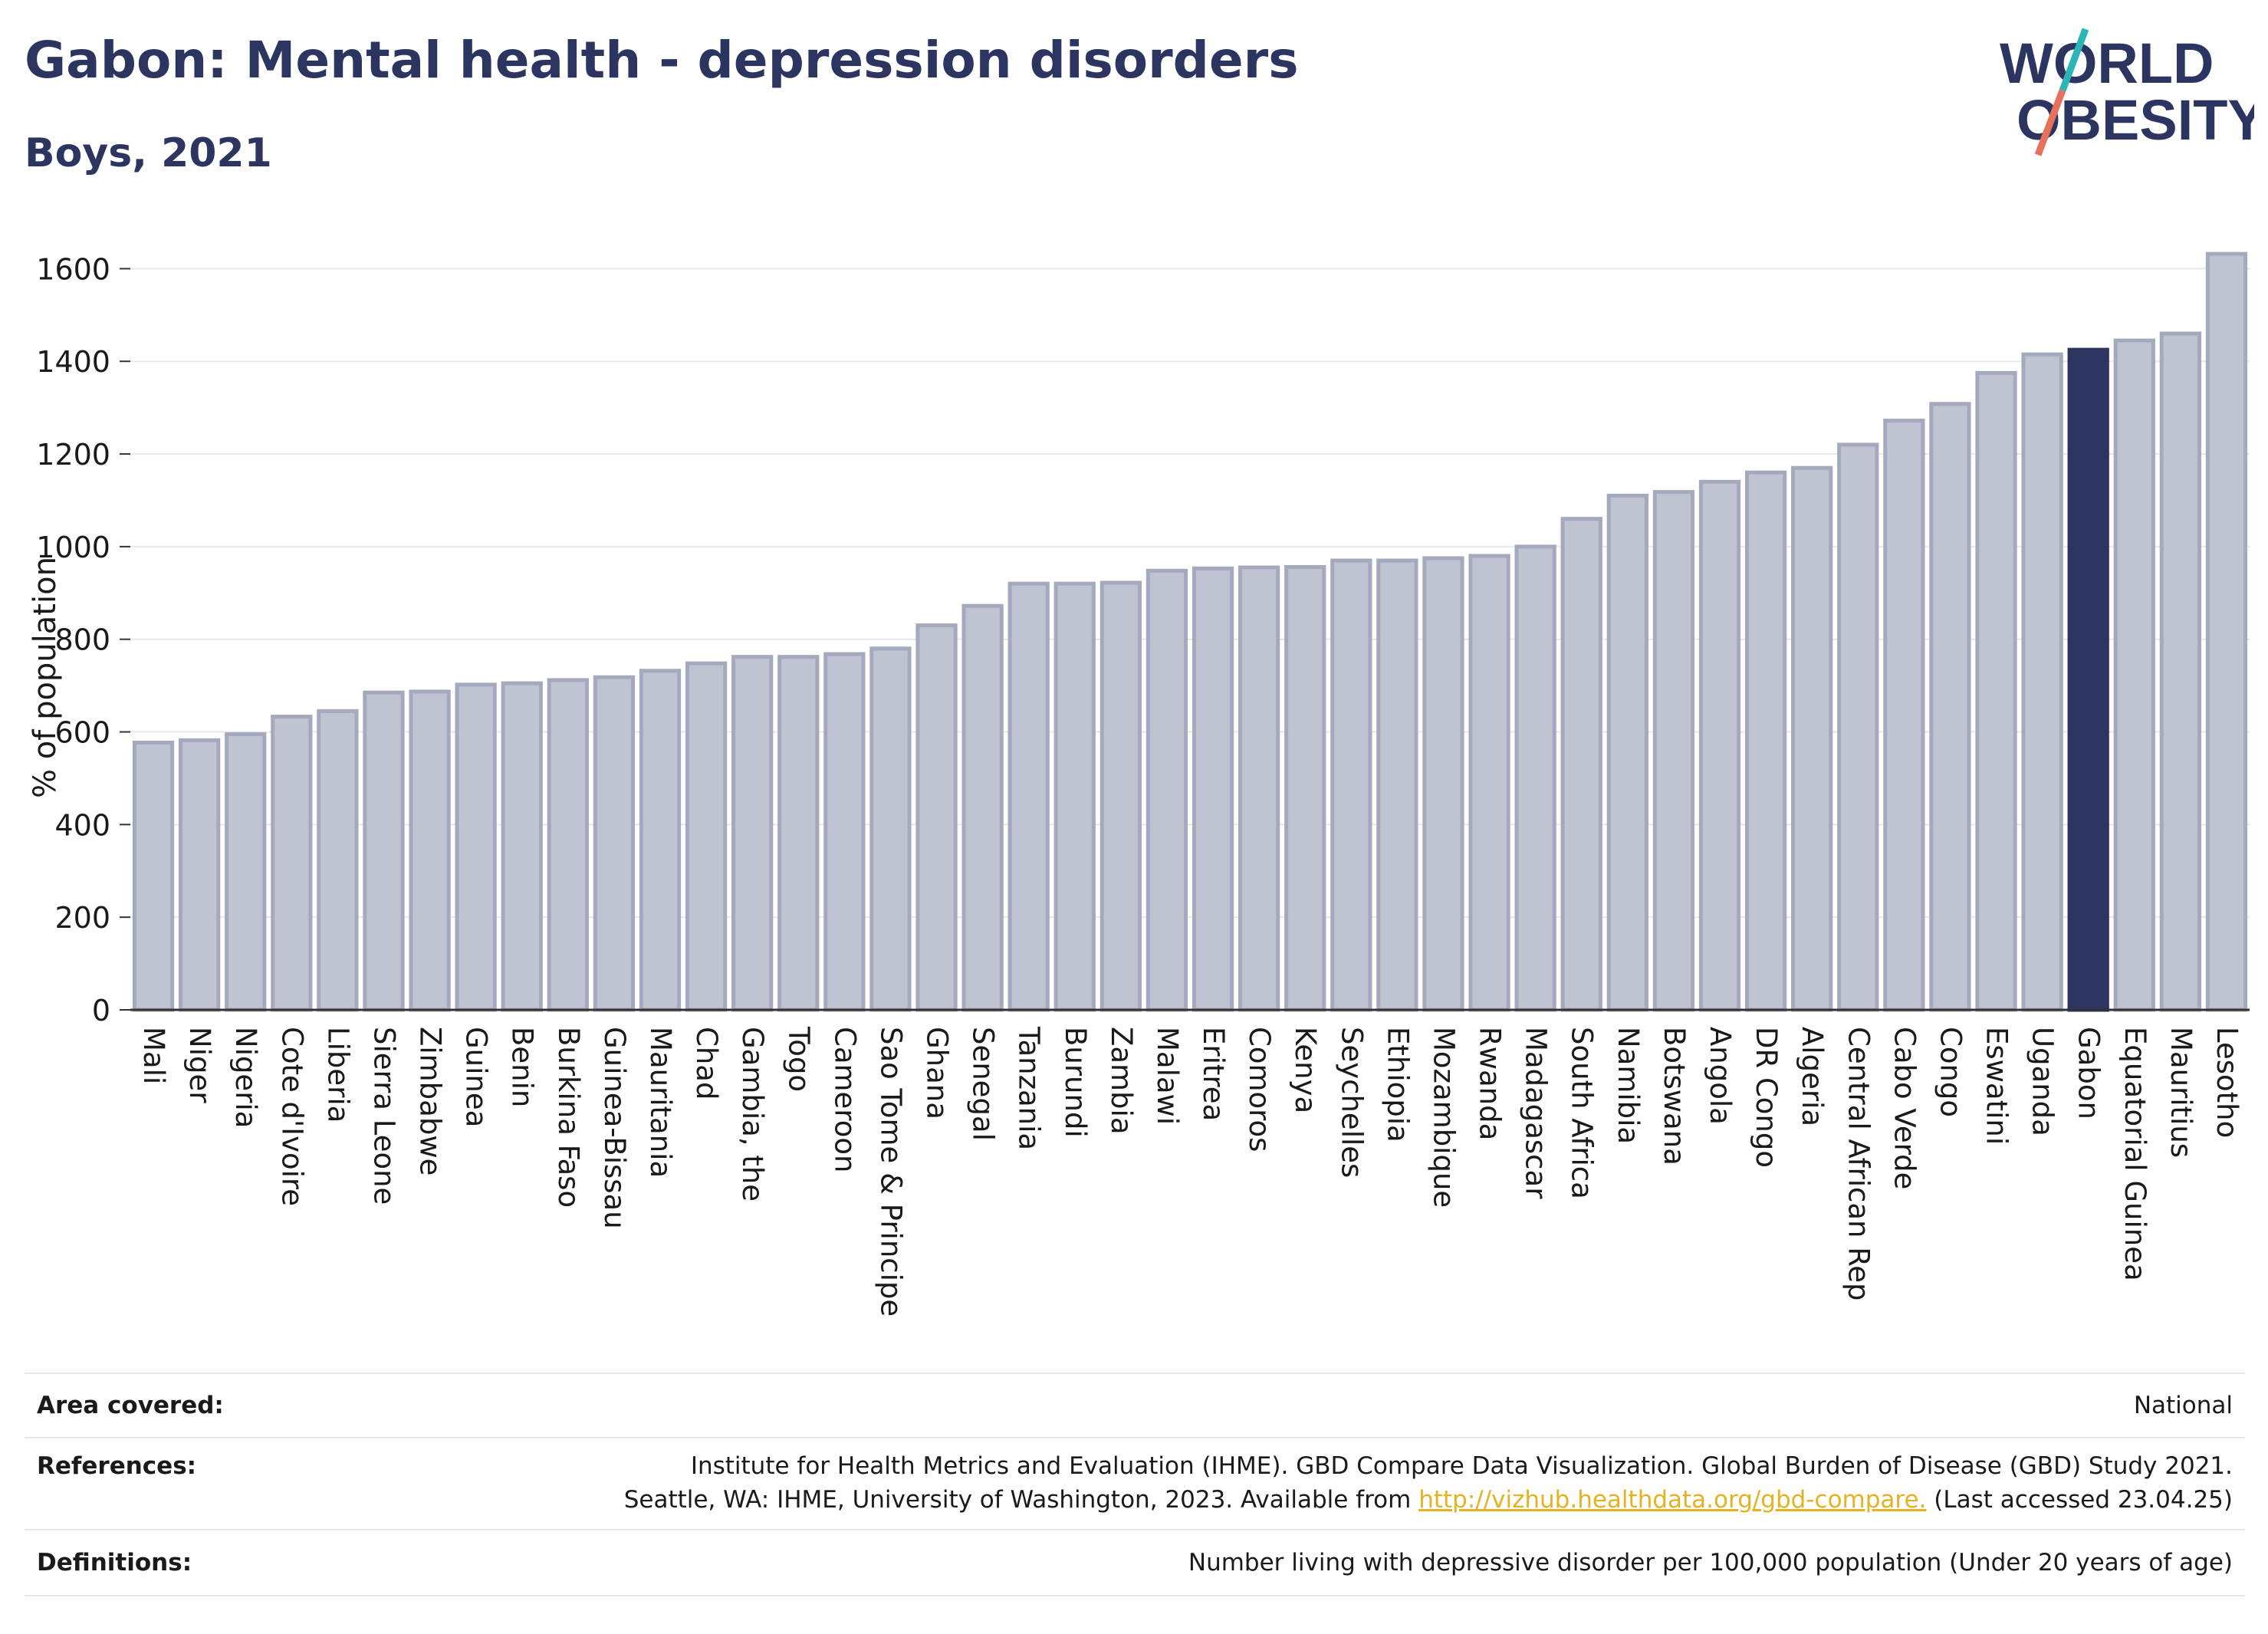 This screenshot has width=2268, height=1634. I want to click on y-axis-label: % of population, so click(45, 677).